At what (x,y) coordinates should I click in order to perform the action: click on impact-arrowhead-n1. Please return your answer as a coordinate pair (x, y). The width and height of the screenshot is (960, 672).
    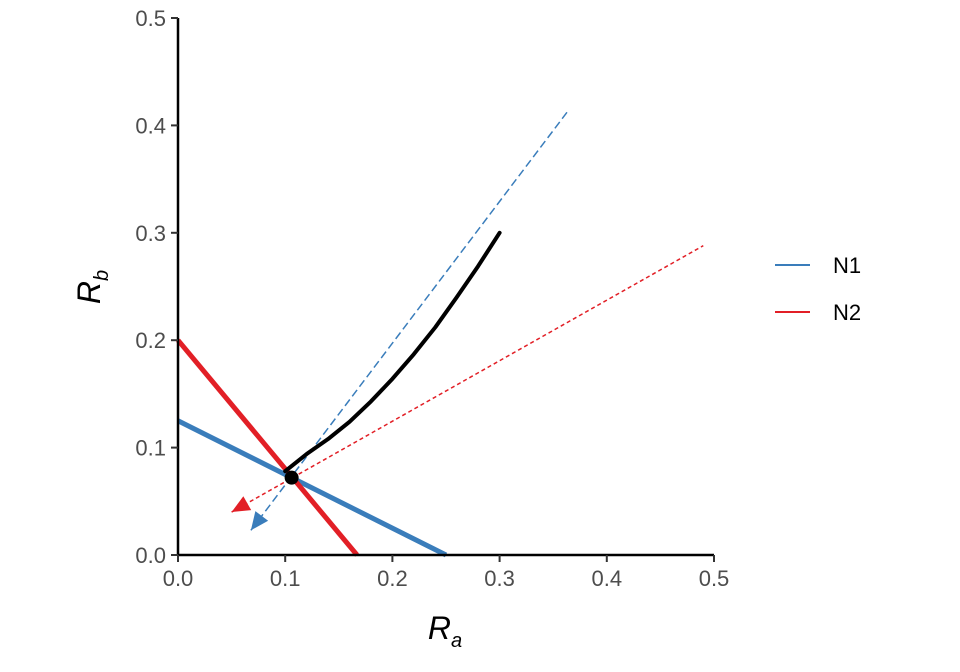
    Looking at the image, I should click on (259, 521).